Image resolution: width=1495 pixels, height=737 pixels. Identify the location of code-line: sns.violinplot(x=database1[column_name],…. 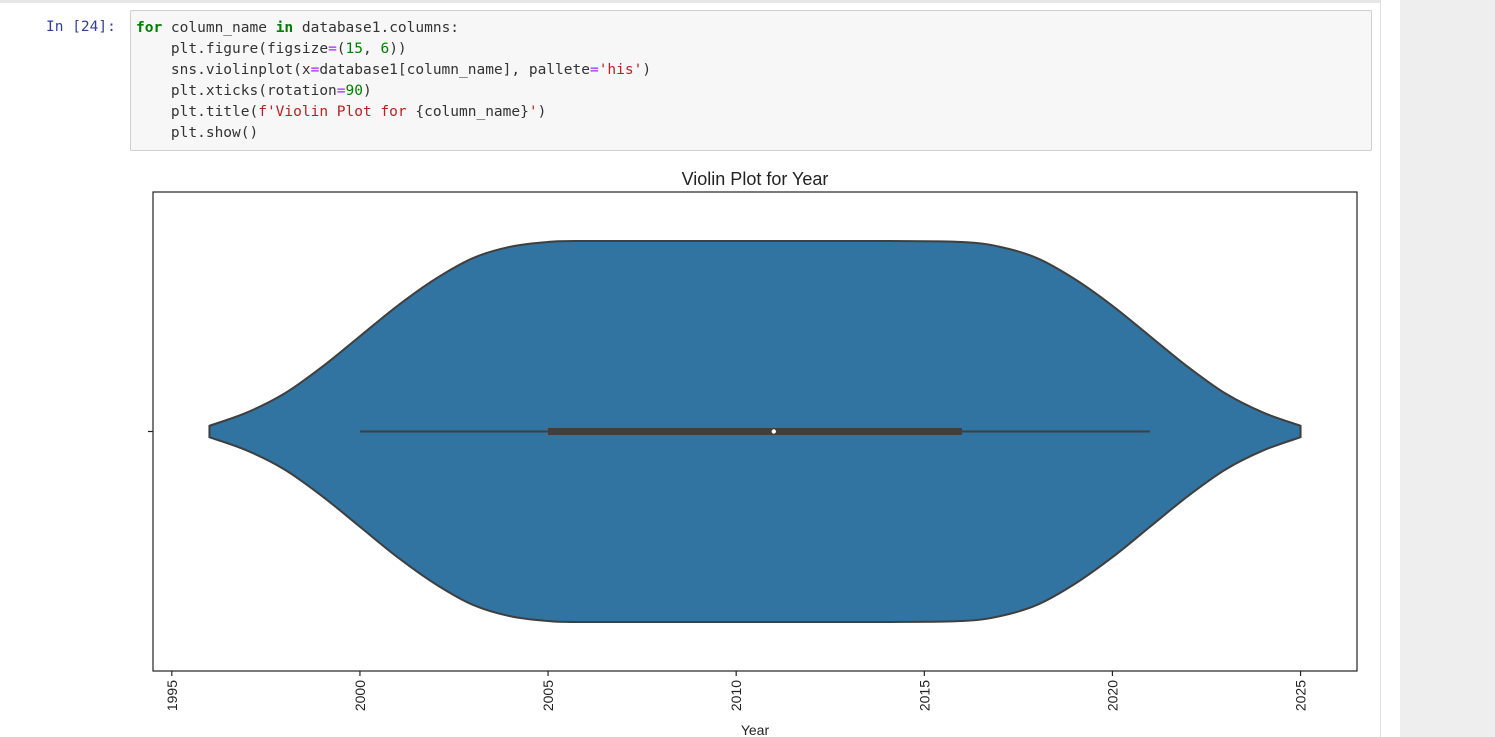
(394, 70).